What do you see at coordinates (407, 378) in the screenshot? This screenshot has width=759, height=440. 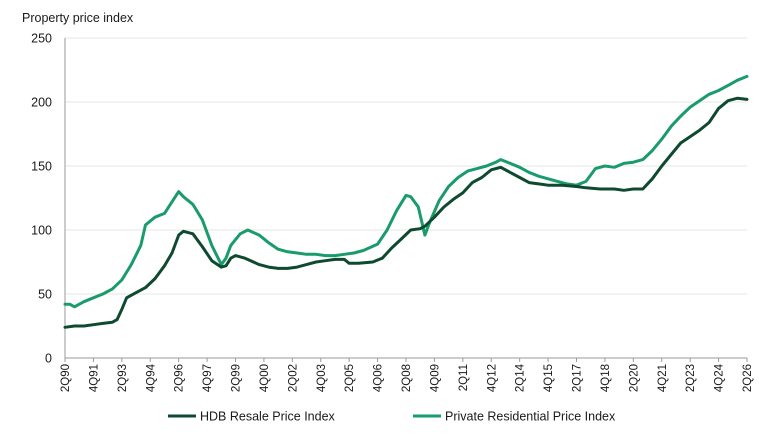 I see `x-tick-label: 2Q08` at bounding box center [407, 378].